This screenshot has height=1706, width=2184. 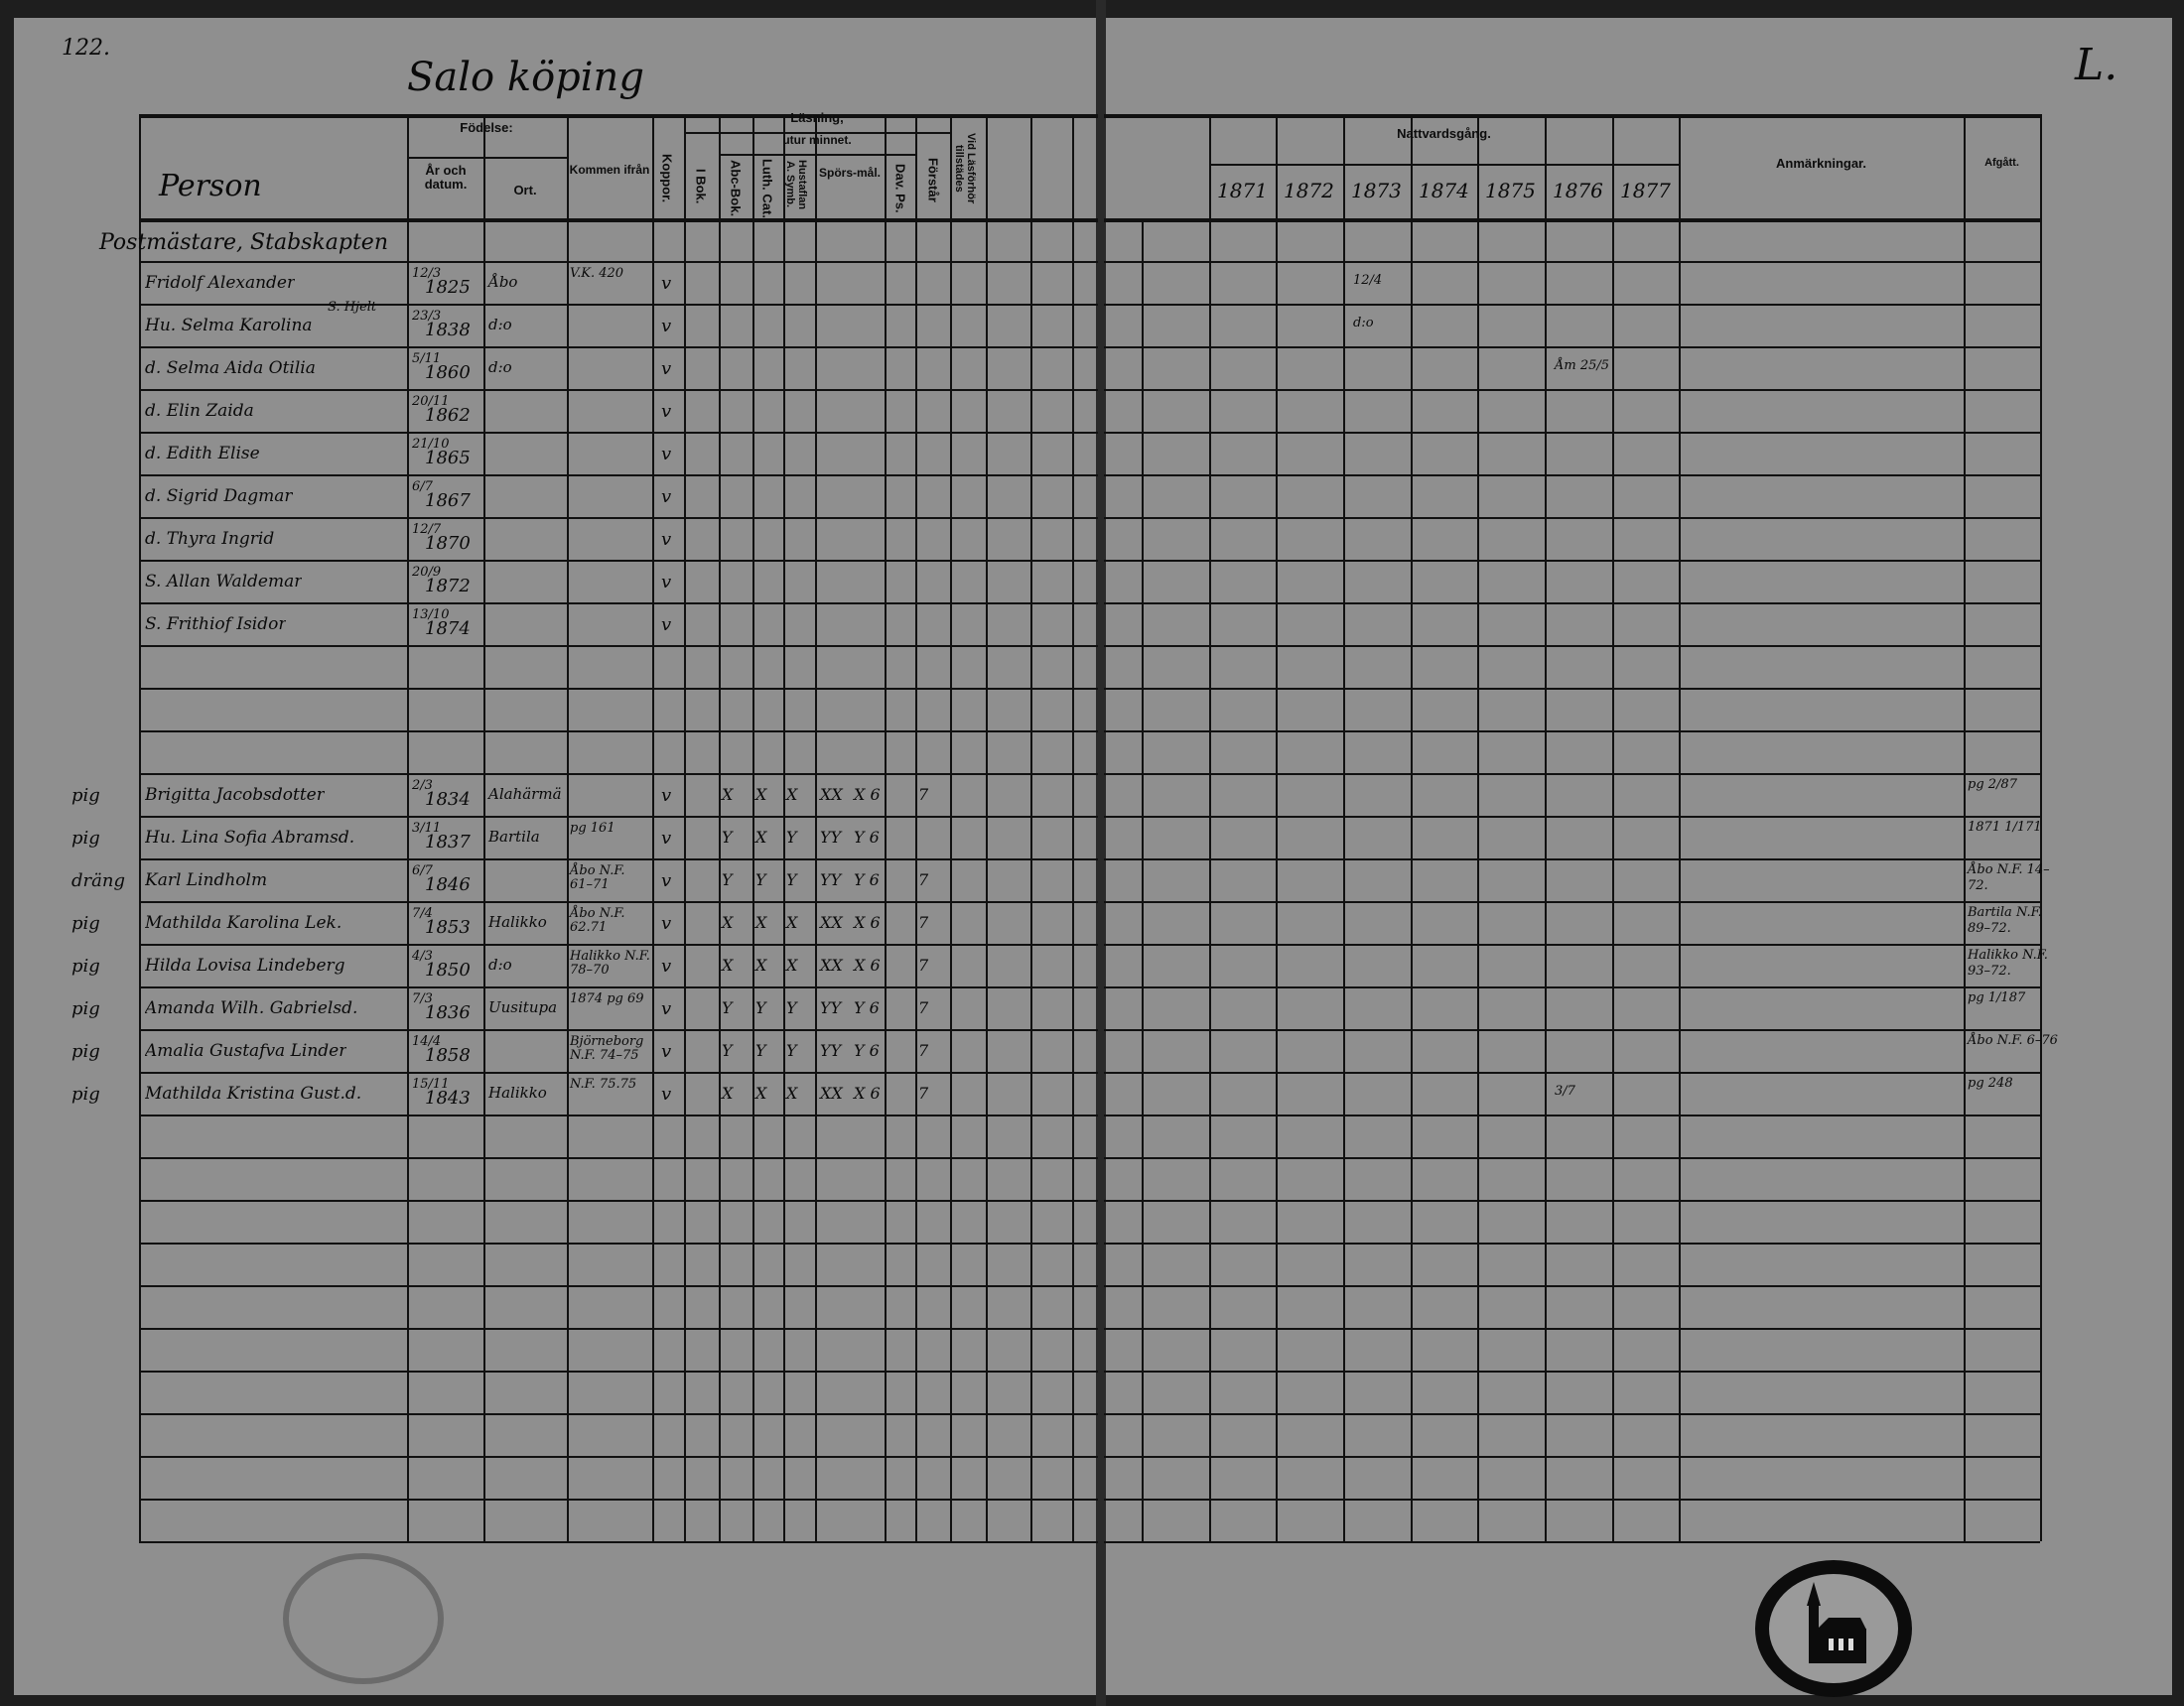 What do you see at coordinates (243, 243) in the screenshot?
I see `household-heading: Postmästare, Stabskapten` at bounding box center [243, 243].